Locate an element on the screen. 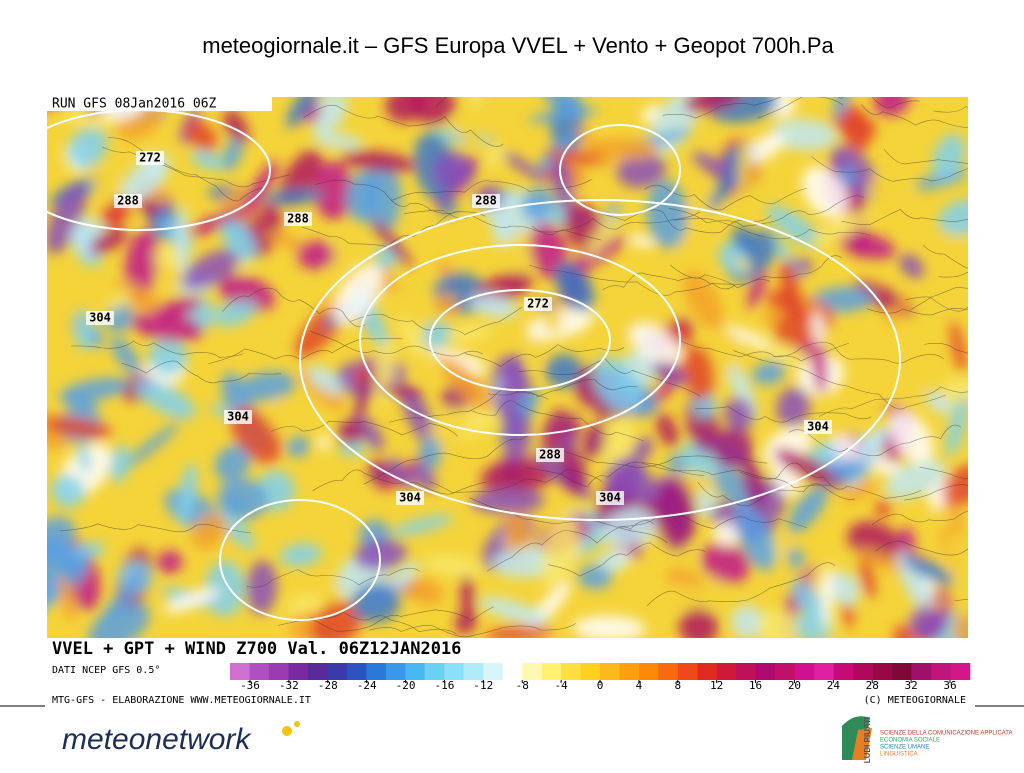  logo-dot is located at coordinates (297, 724).